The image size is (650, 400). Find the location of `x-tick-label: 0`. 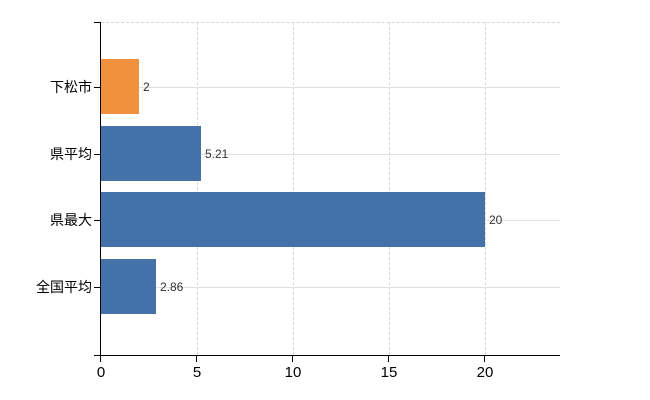

x-tick-label: 0 is located at coordinates (101, 372).